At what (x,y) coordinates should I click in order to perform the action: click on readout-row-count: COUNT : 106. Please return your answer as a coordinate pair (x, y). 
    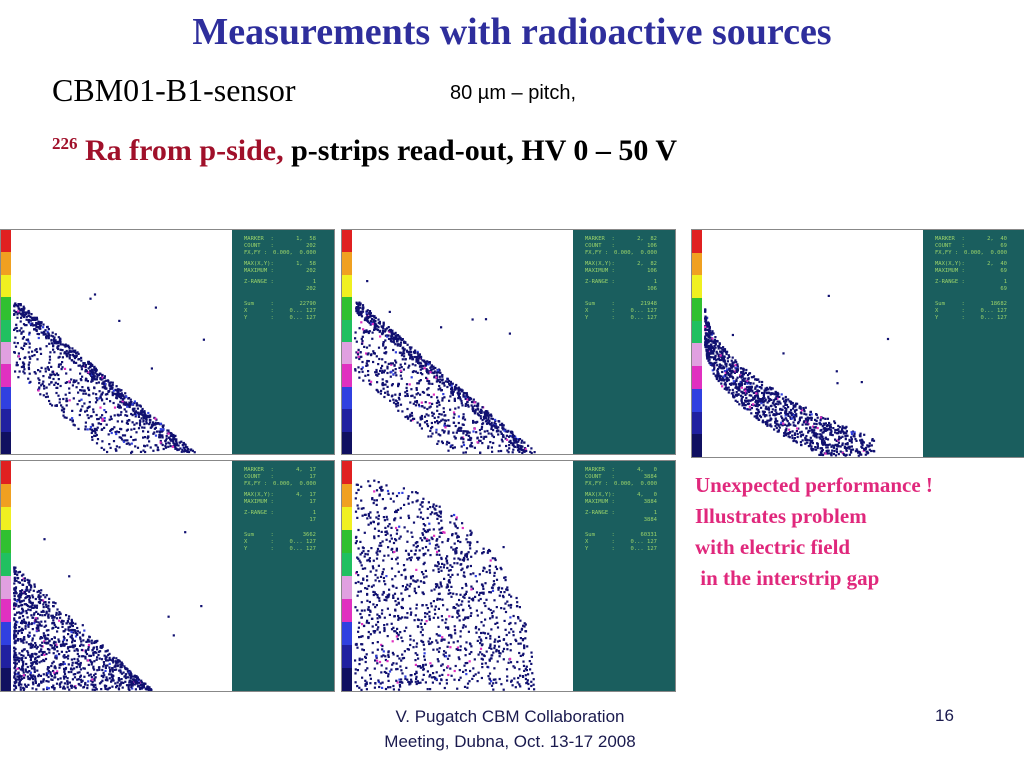
    Looking at the image, I should click on (621, 246).